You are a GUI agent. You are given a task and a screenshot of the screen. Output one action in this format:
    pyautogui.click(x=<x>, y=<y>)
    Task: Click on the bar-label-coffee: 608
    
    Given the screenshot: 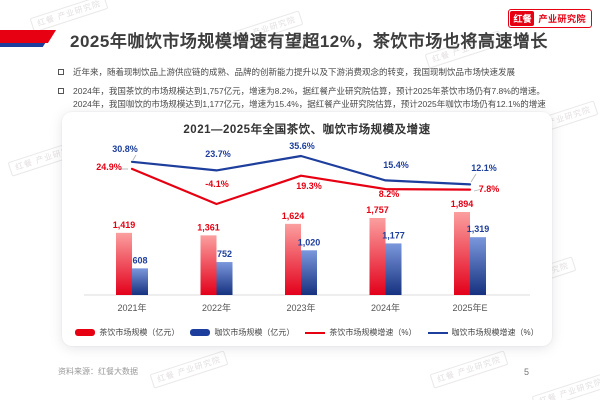 What is the action you would take?
    pyautogui.click(x=139, y=260)
    